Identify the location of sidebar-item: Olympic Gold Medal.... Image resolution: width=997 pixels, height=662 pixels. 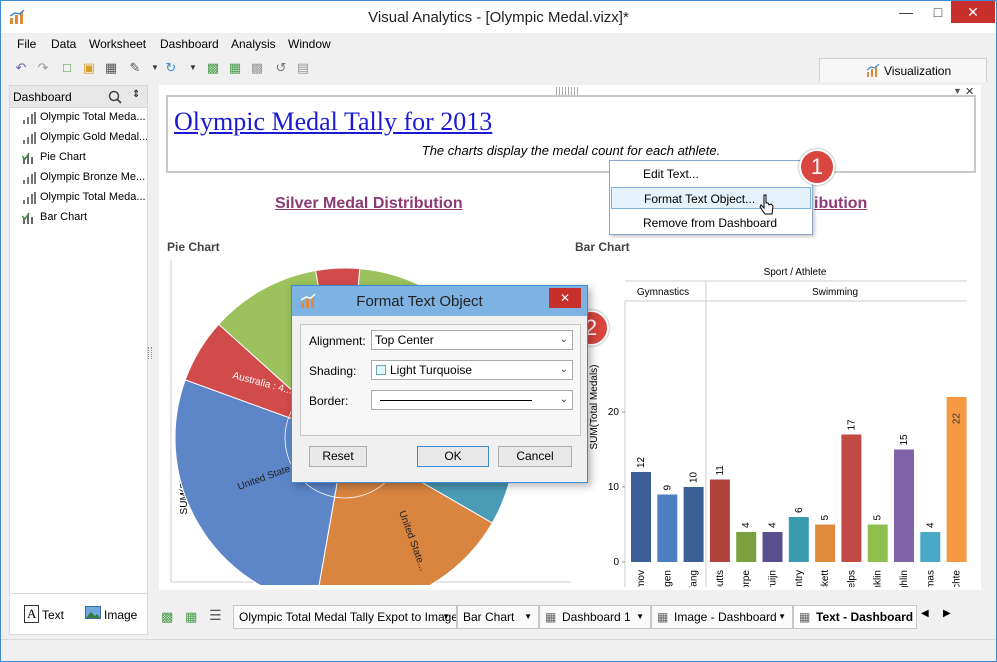
(78, 138).